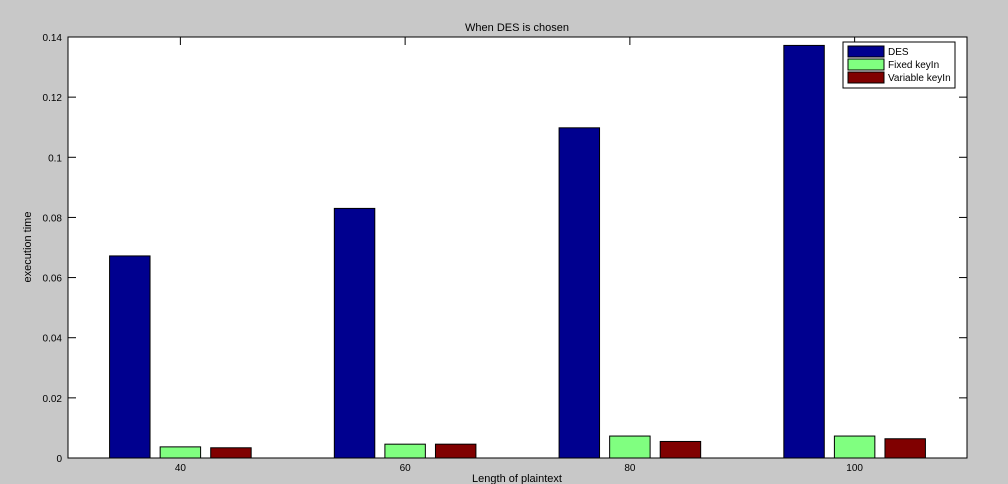  Describe the element at coordinates (854, 468) in the screenshot. I see `x-tick-label: 100` at that location.